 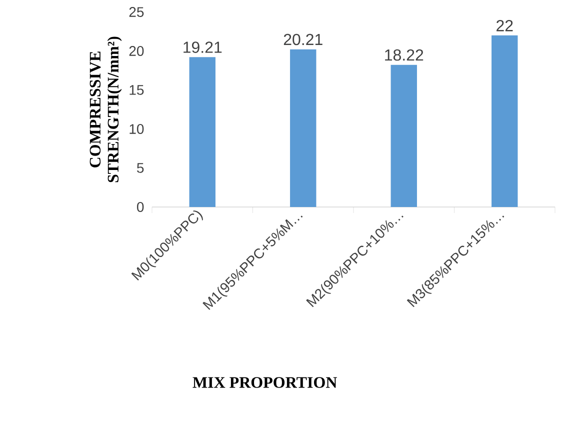 What do you see at coordinates (265, 382) in the screenshot?
I see `x-axis-title: MIX PROPORTION` at bounding box center [265, 382].